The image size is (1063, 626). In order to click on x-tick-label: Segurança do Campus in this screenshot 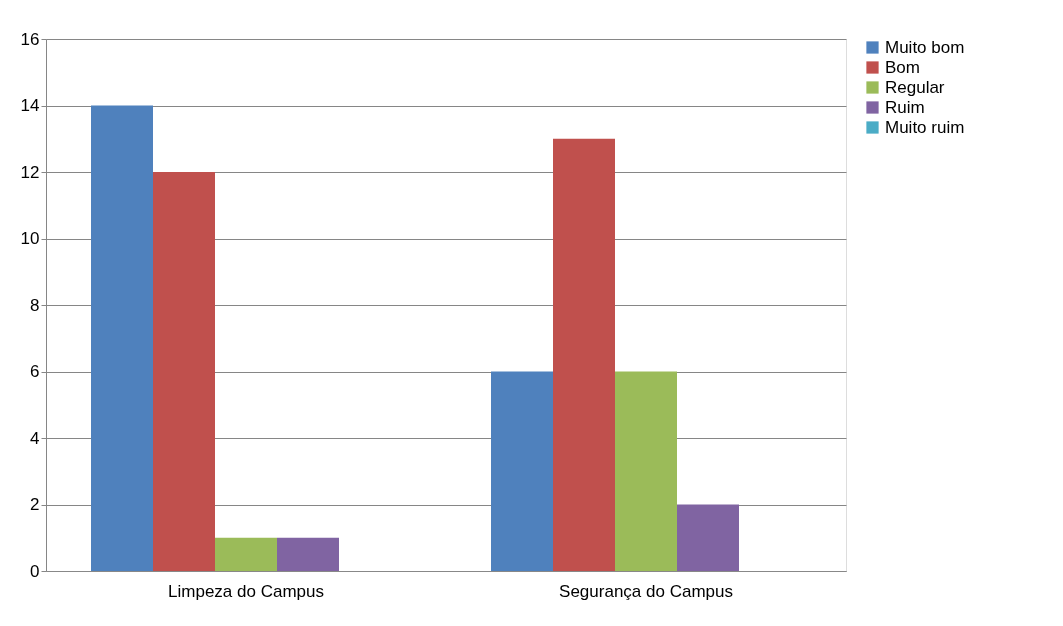, I will do `click(646, 591)`.